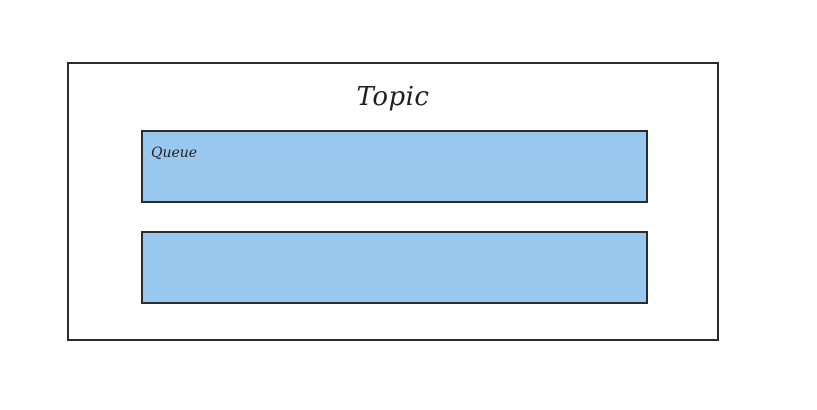 The image size is (817, 410). What do you see at coordinates (394, 166) in the screenshot?
I see `queue-box-1: Queue` at bounding box center [394, 166].